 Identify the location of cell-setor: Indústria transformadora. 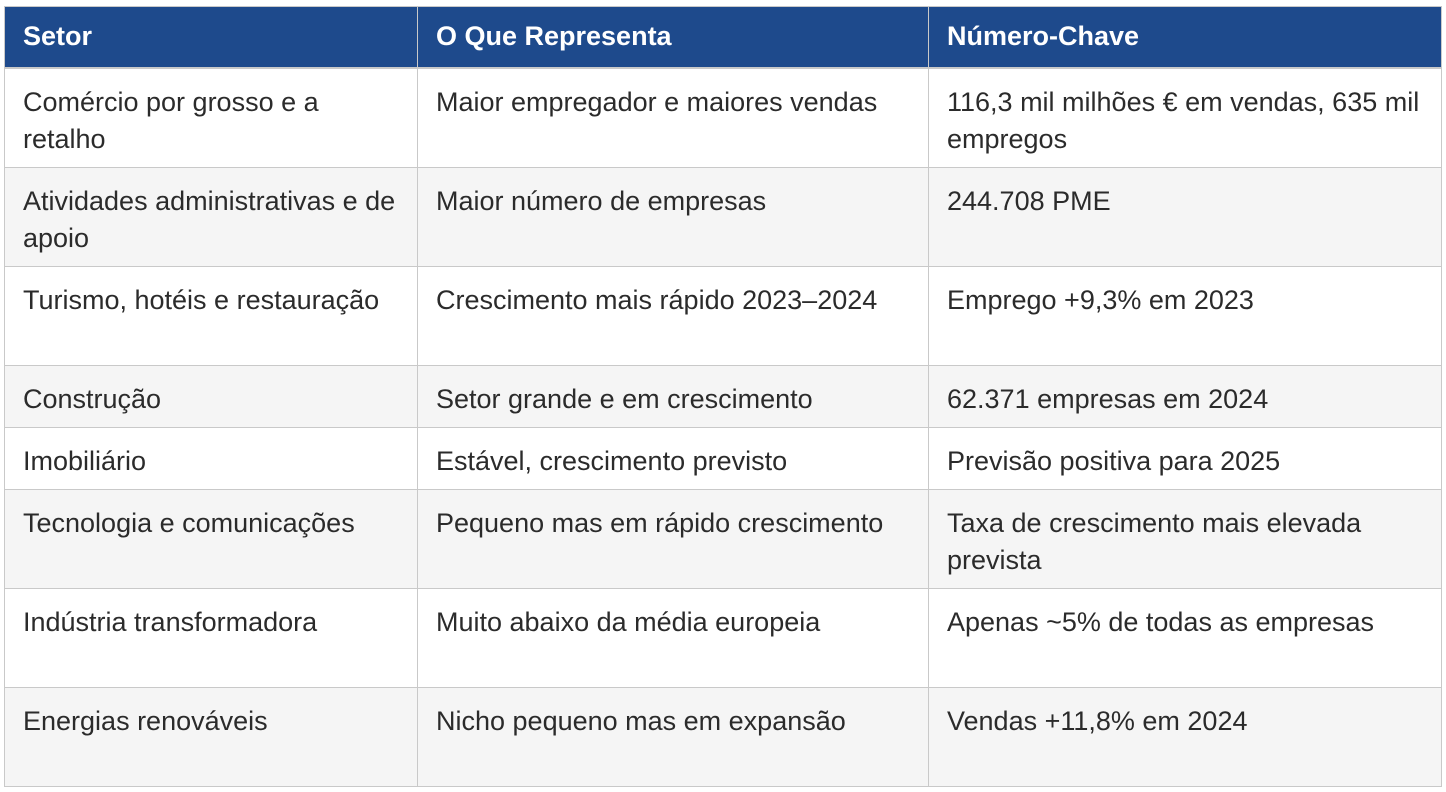
(211, 638).